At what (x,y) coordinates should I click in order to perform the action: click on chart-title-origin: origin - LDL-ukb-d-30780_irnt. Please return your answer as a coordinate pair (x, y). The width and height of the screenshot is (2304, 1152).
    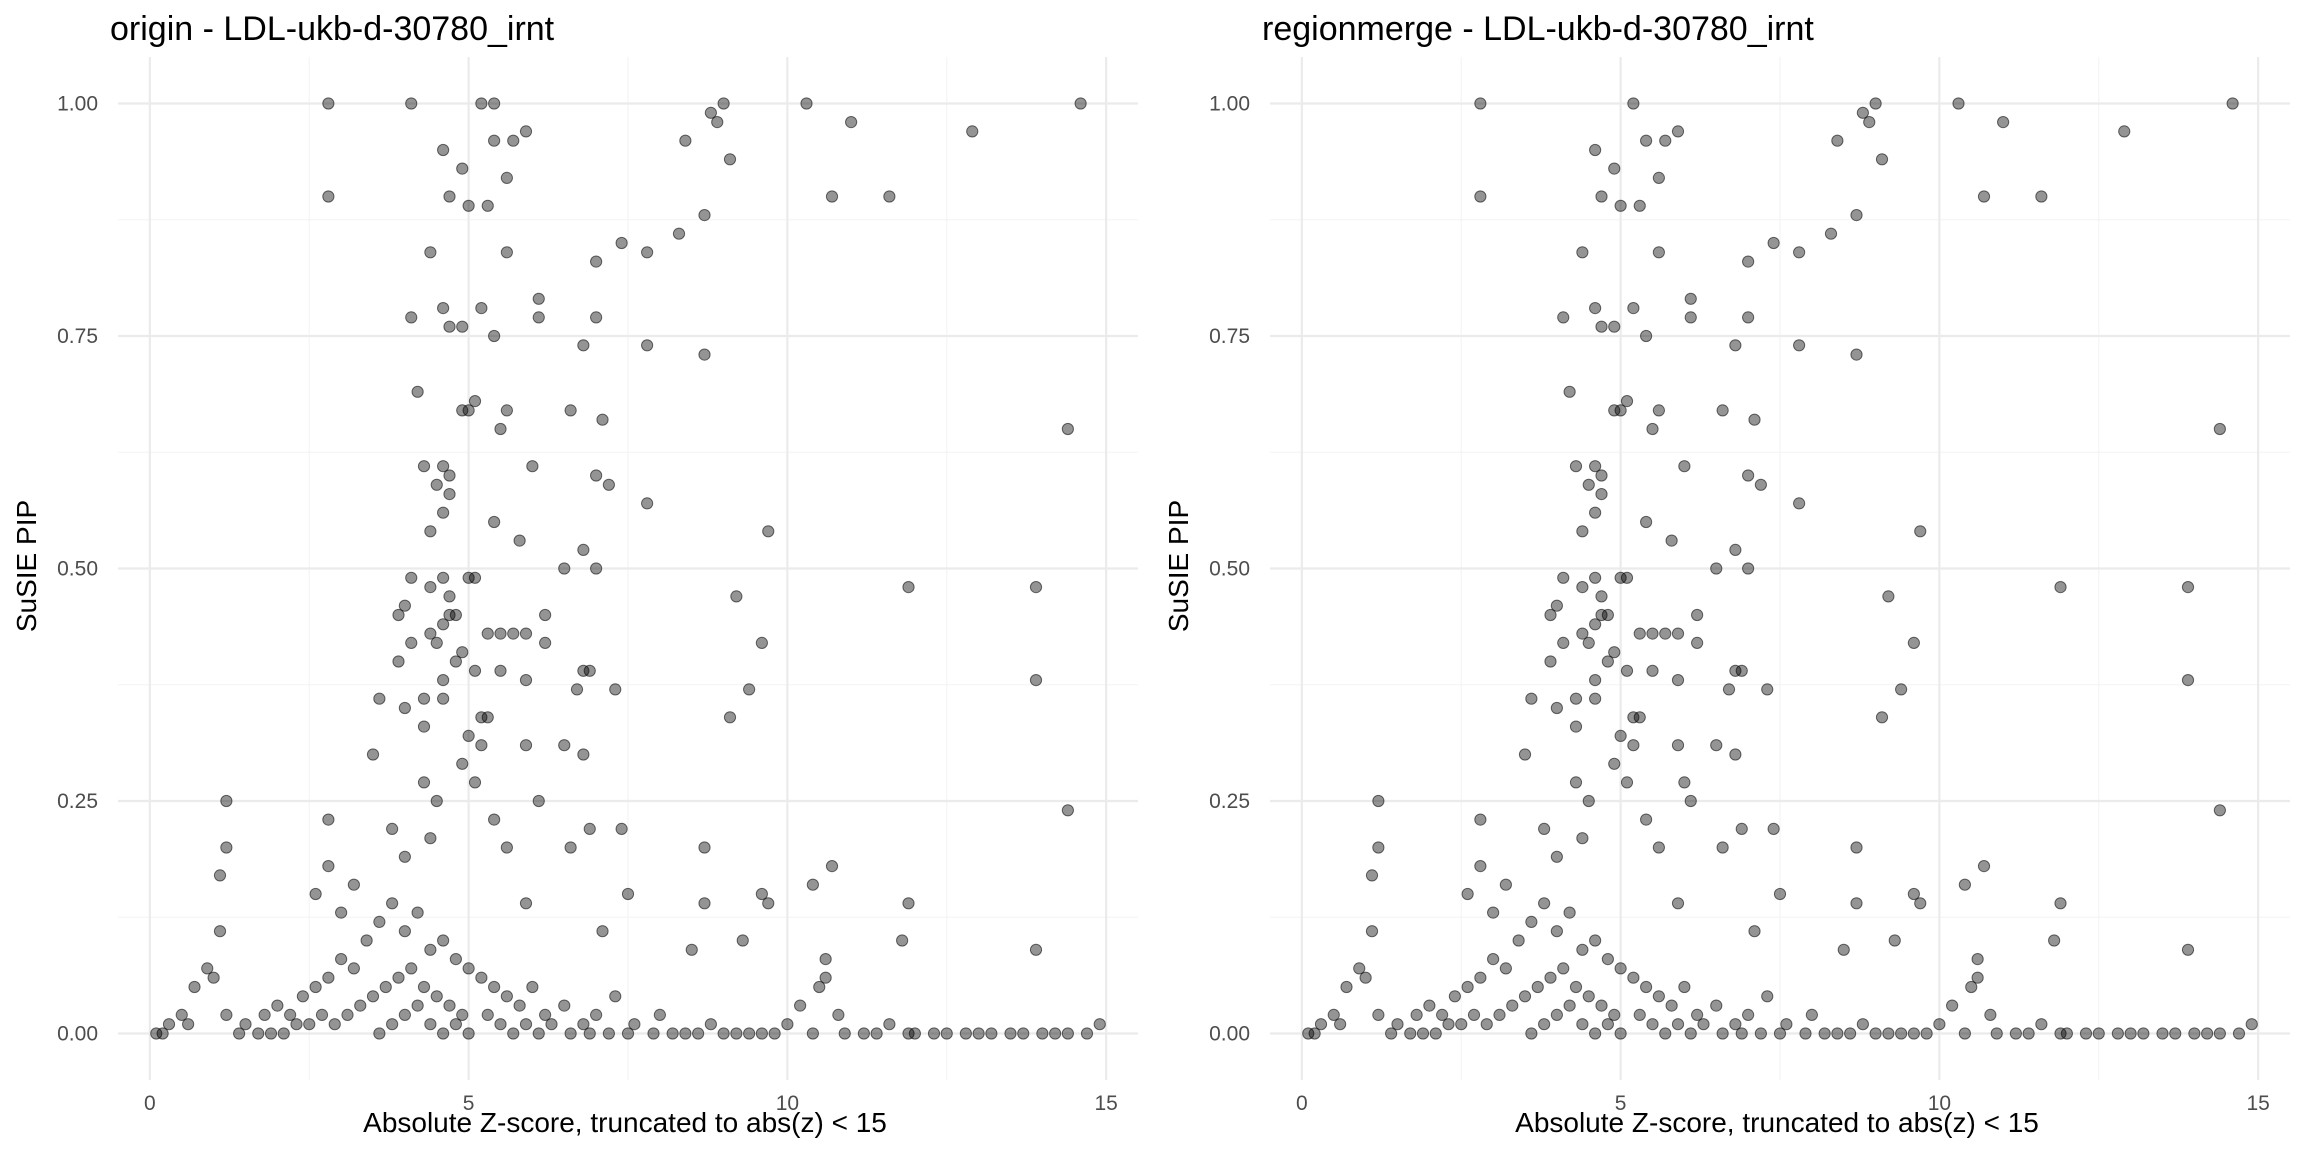
    Looking at the image, I should click on (332, 29).